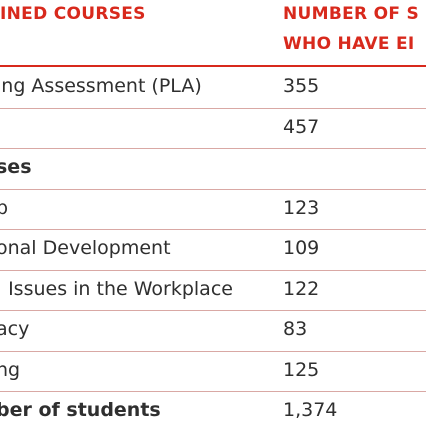 The height and width of the screenshot is (426, 426). Describe the element at coordinates (116, 288) in the screenshot. I see `row-label: . Issues in the Workplace` at that location.